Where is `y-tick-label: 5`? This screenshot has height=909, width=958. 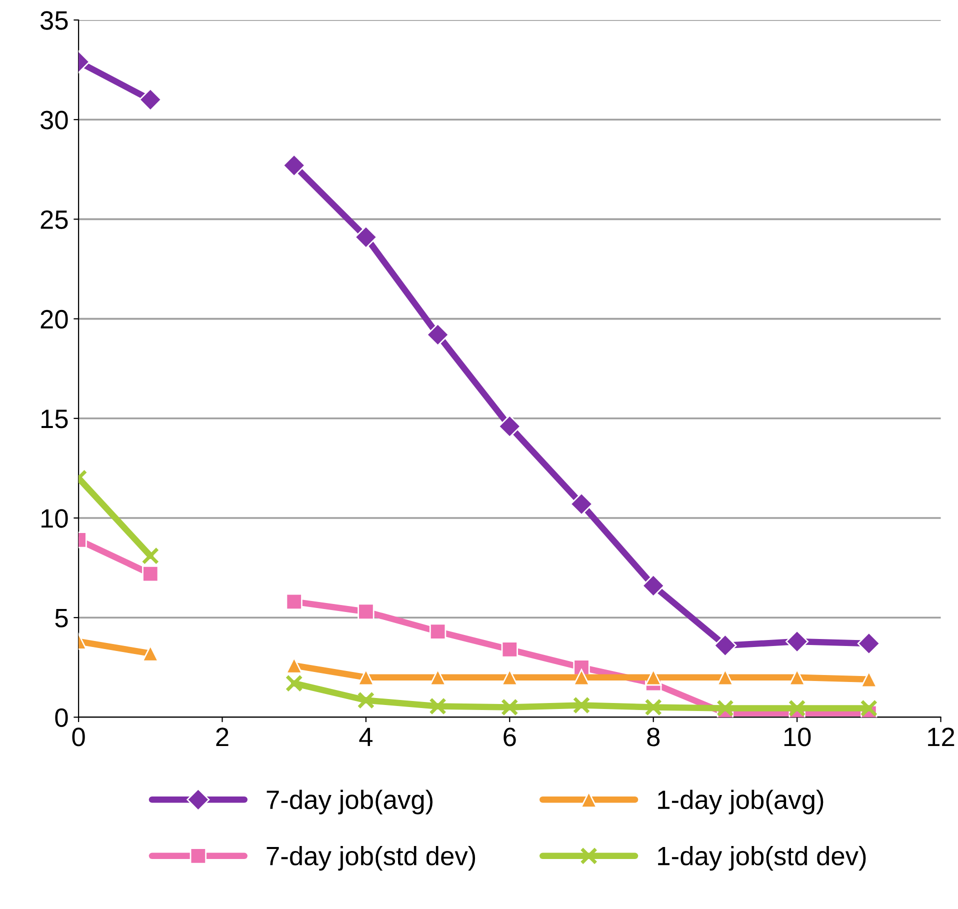 y-tick-label: 5 is located at coordinates (61, 618).